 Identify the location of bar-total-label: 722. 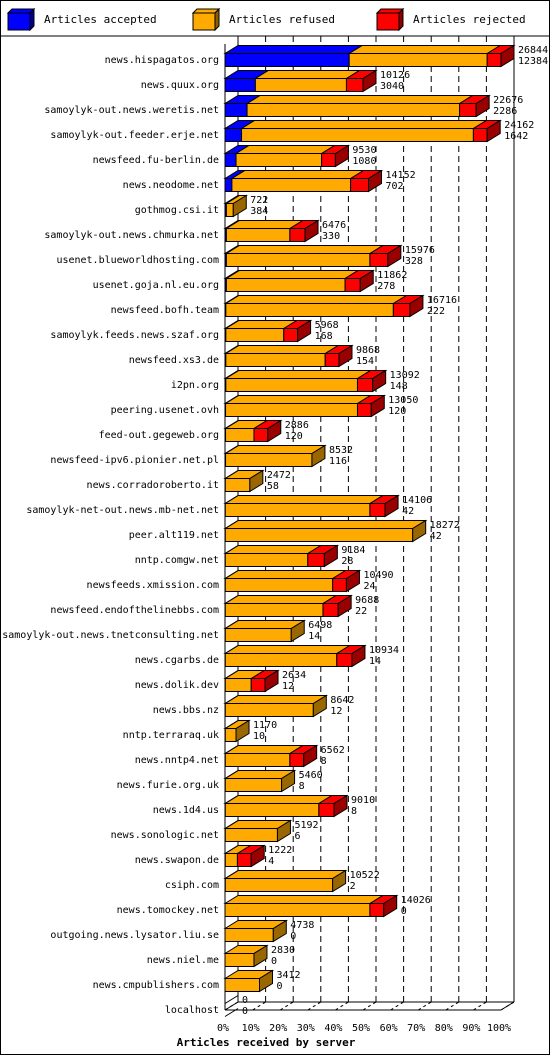
(259, 200).